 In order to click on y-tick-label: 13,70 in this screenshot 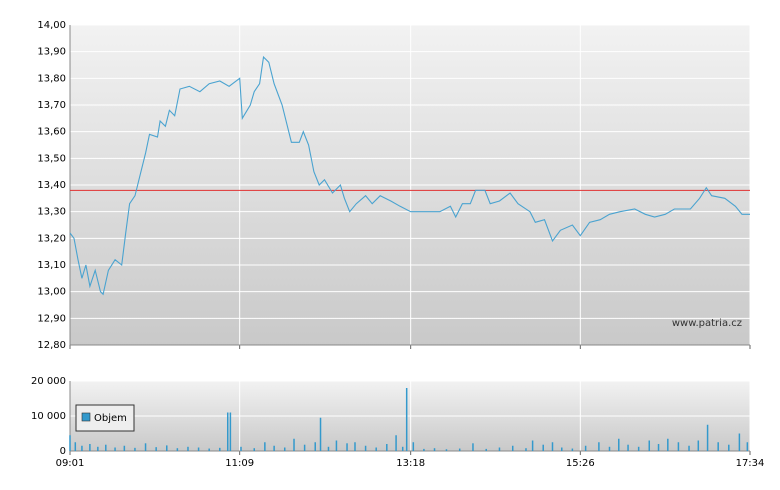, I will do `click(51, 105)`.